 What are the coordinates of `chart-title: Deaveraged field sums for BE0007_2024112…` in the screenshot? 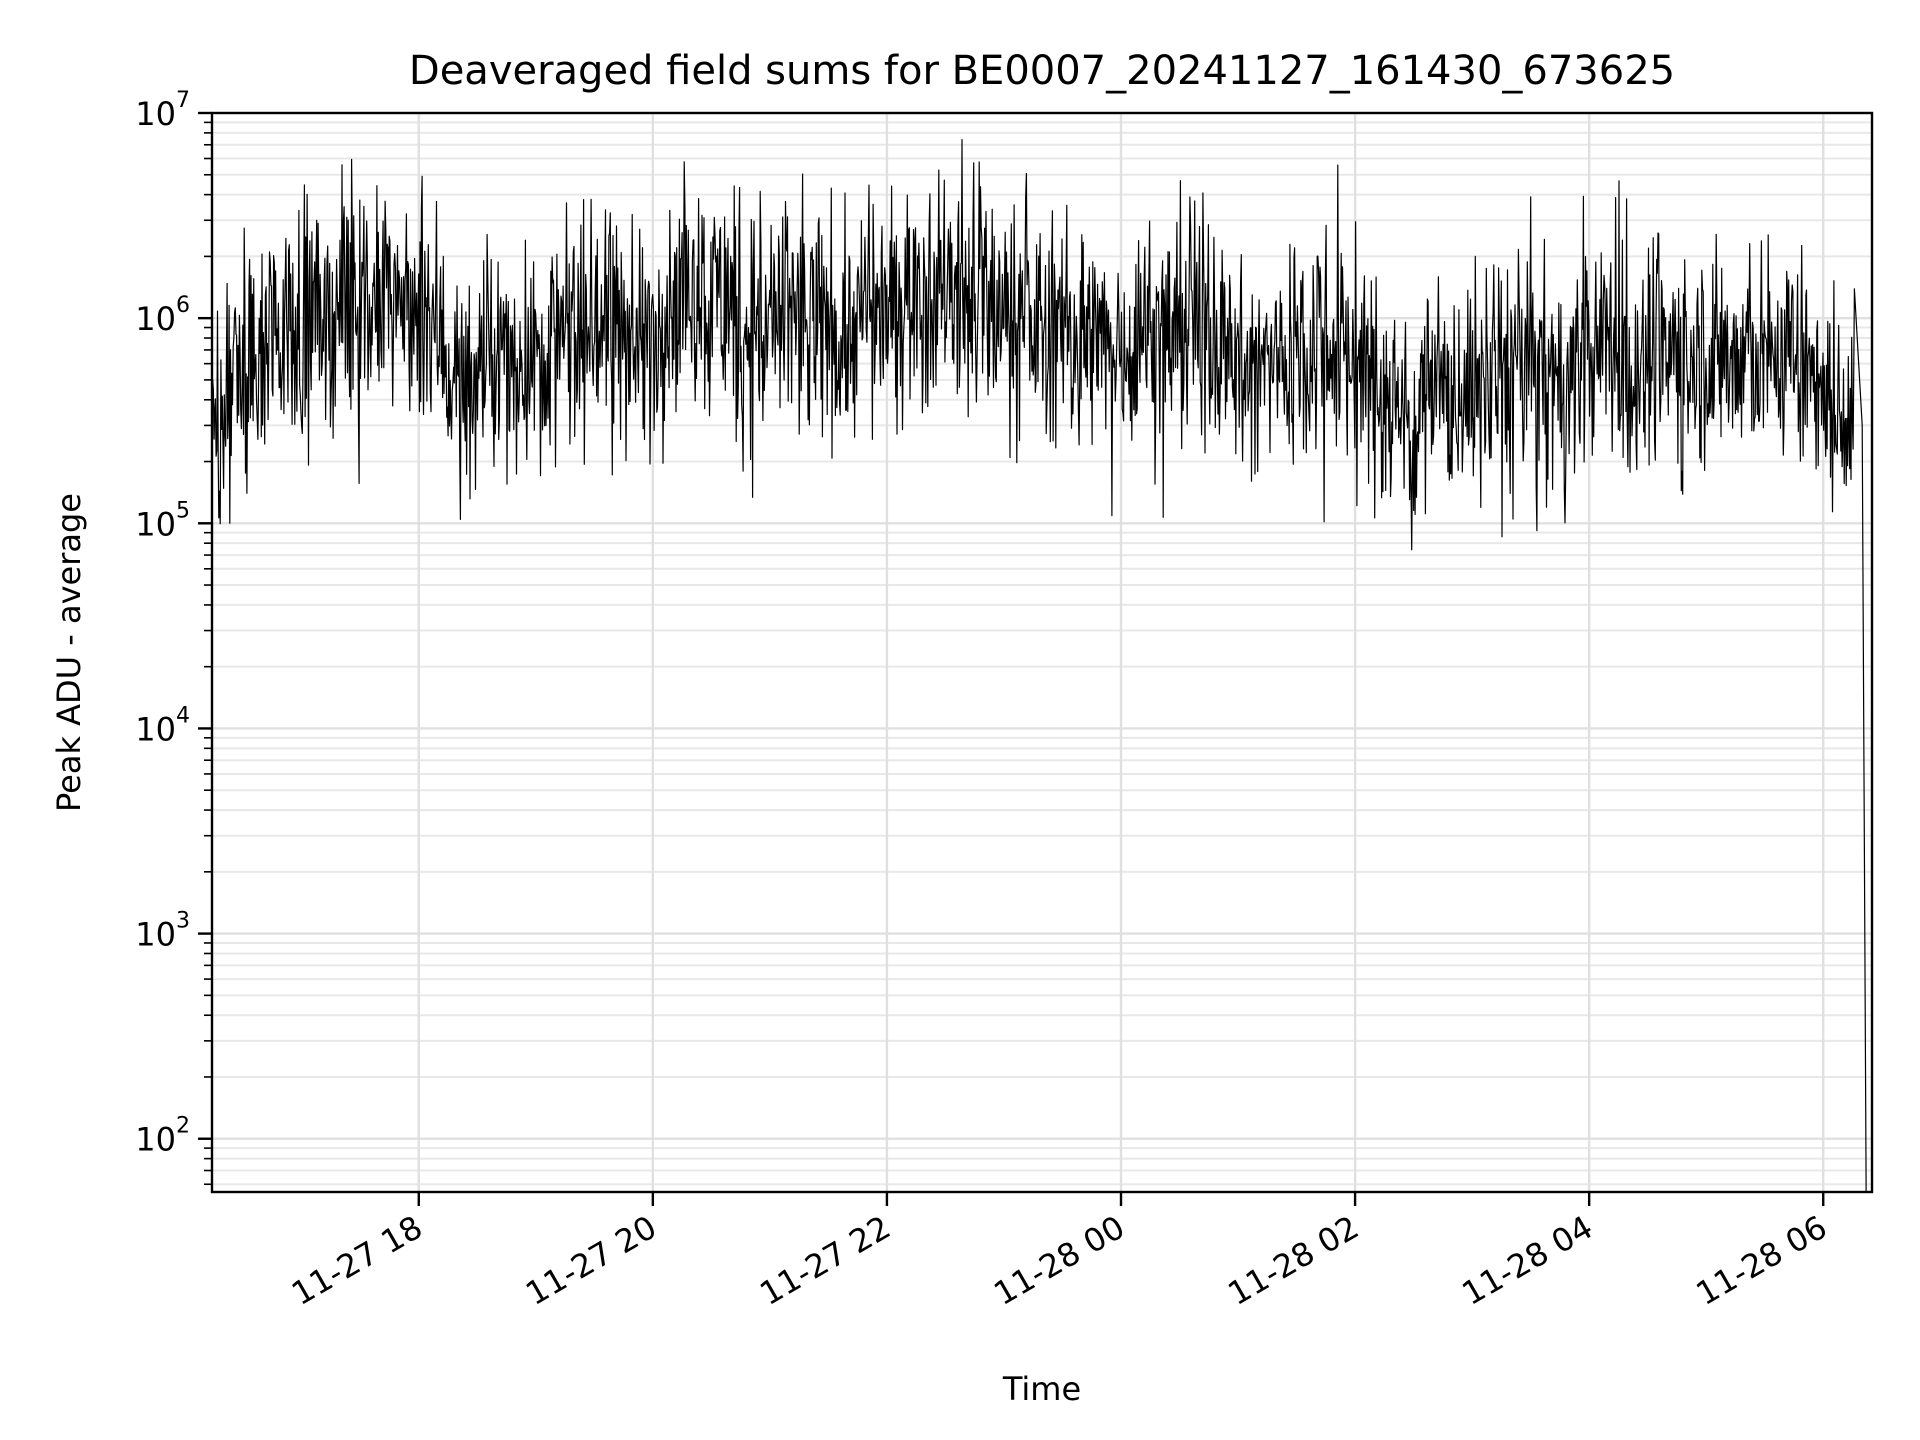 It's located at (1042, 71).